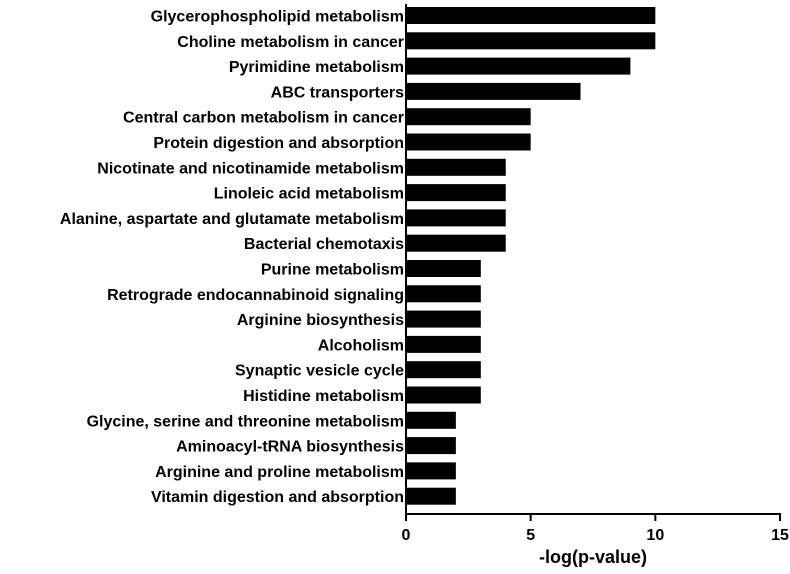  What do you see at coordinates (316, 67) in the screenshot?
I see `category-label: Pyrimidine metabolism` at bounding box center [316, 67].